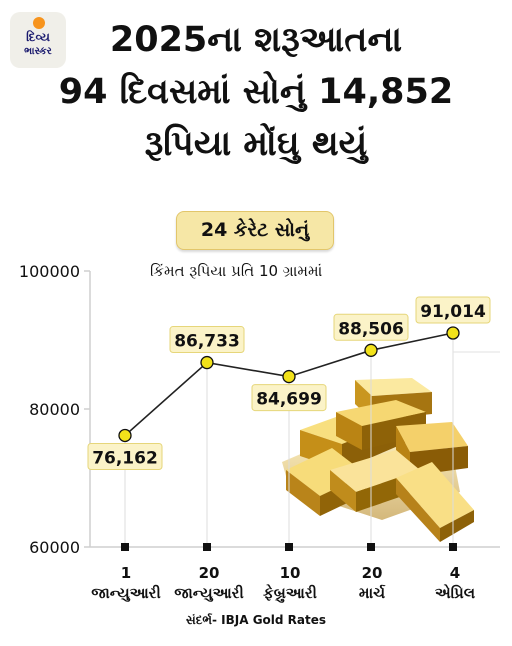 Image resolution: width=512 pixels, height=646 pixels. Describe the element at coordinates (290, 573) in the screenshot. I see `x-tick-day: 10` at that location.